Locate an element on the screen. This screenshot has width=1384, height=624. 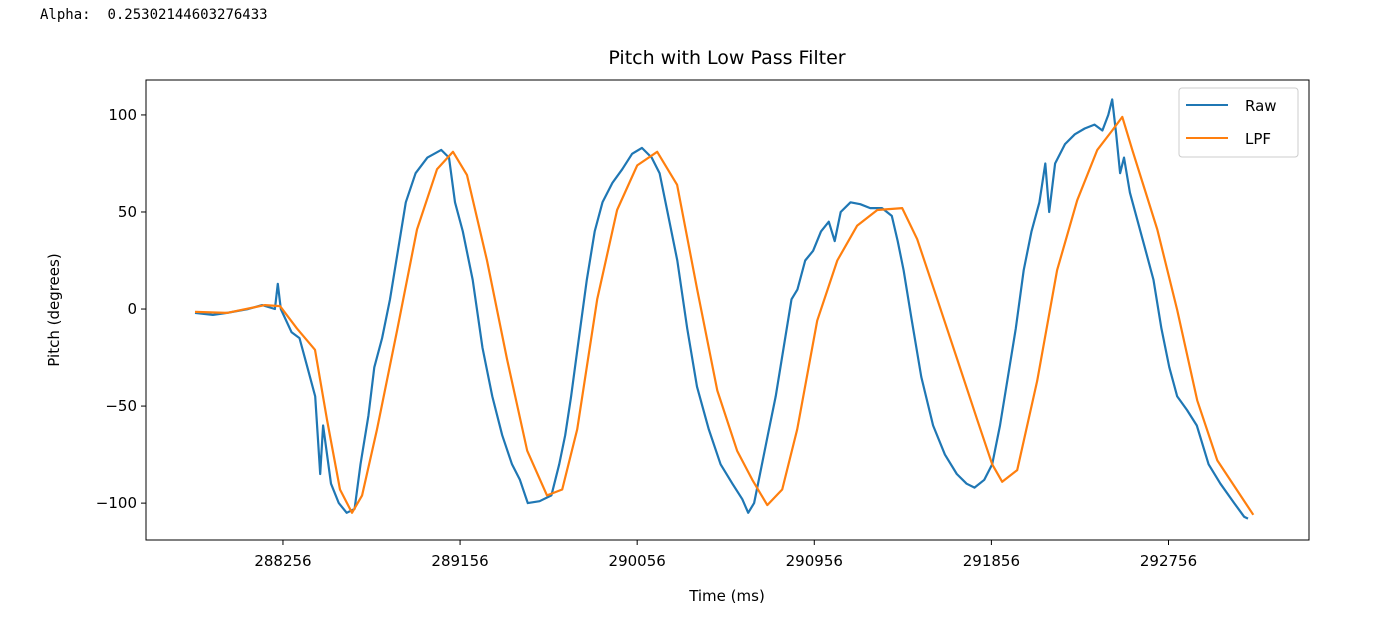
alpha-value: 0.25302144603276433 is located at coordinates (187, 15).